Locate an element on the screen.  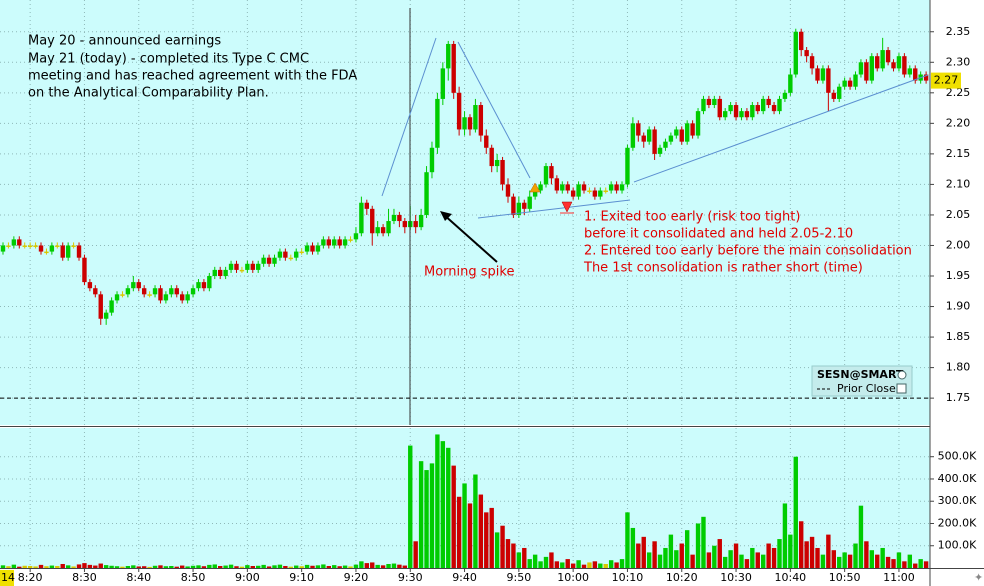
x-tick-label: 10:30 is located at coordinates (736, 577).